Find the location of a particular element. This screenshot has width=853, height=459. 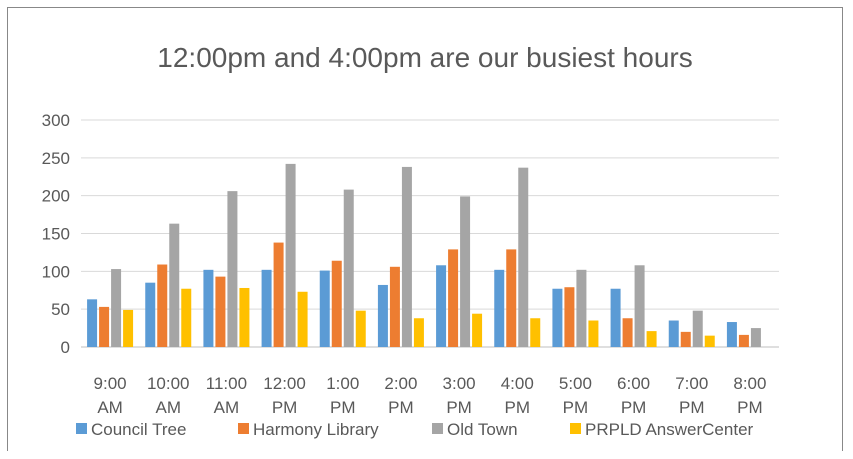

y-axis: 0 50 100 150 200 250 300 is located at coordinates (56, 234).